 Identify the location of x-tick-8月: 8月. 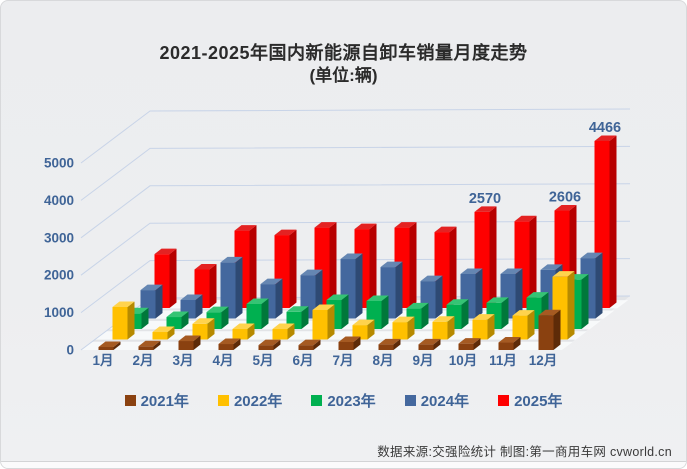
(382, 360).